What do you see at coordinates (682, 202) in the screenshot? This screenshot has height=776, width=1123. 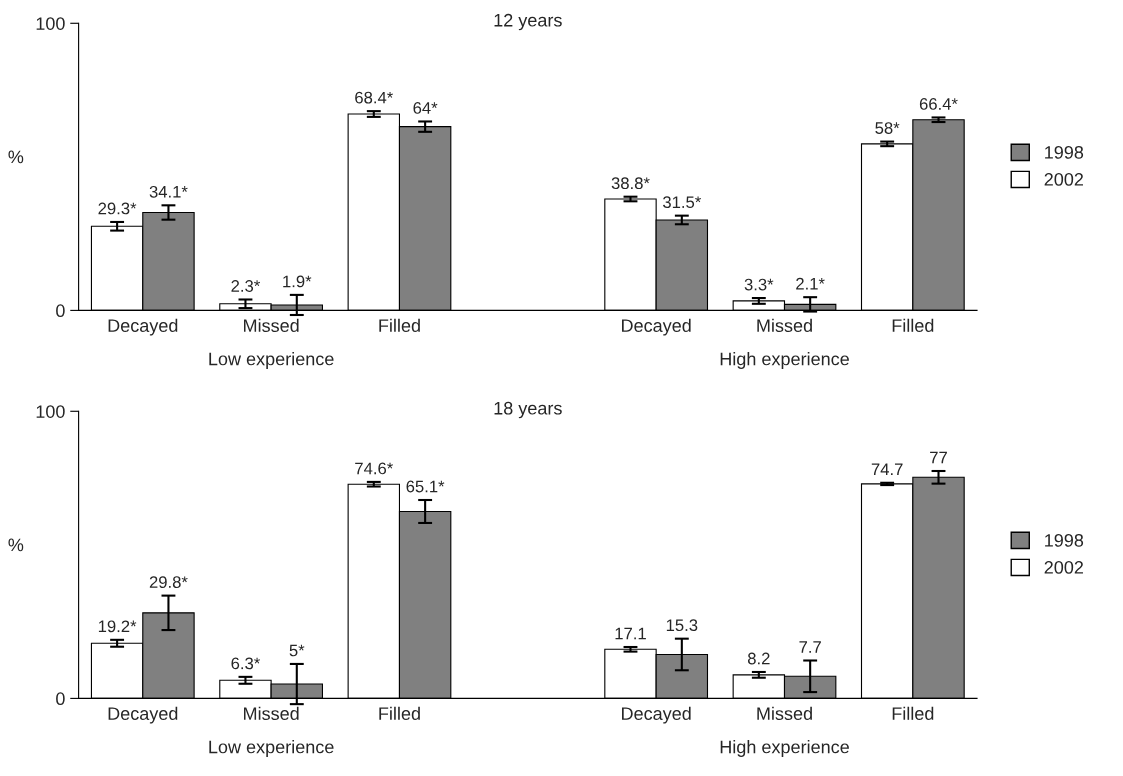 I see `data-label: 31.5*` at bounding box center [682, 202].